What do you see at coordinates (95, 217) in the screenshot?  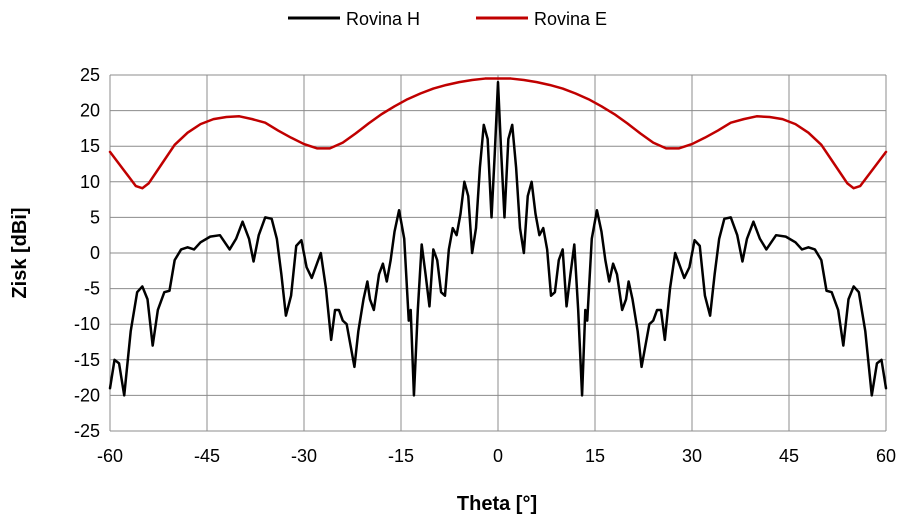 I see `y-tick-label: 5` at bounding box center [95, 217].